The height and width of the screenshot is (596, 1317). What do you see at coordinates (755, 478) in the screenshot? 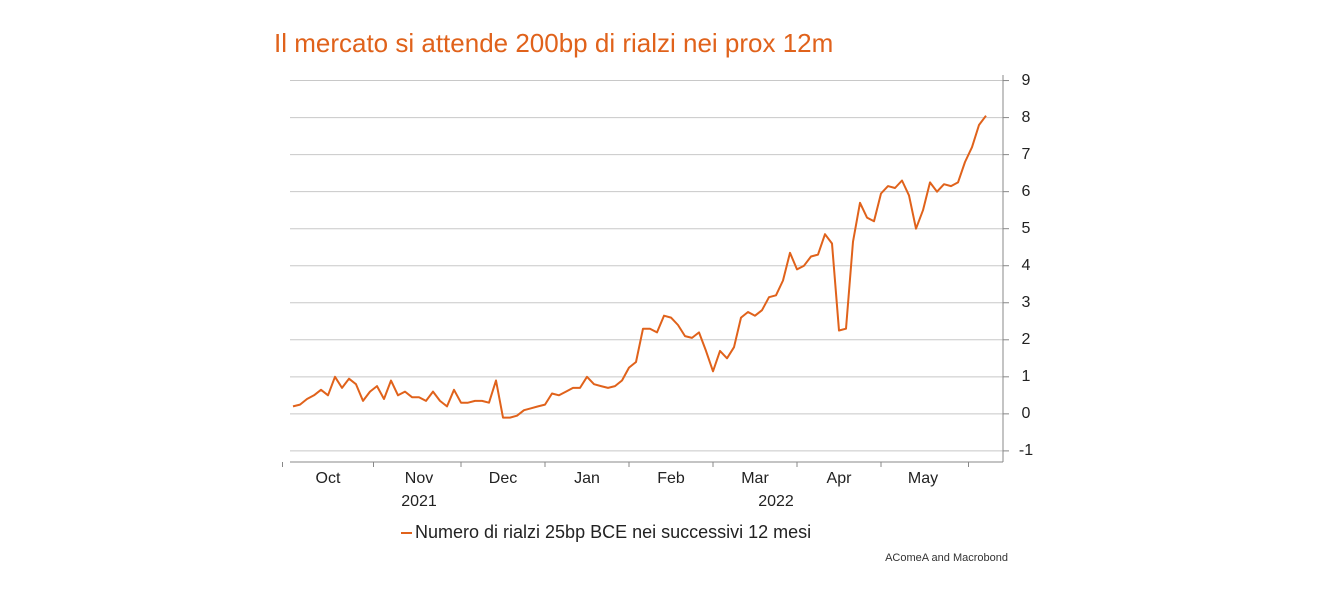
I see `x-tick-label: Mar` at bounding box center [755, 478].